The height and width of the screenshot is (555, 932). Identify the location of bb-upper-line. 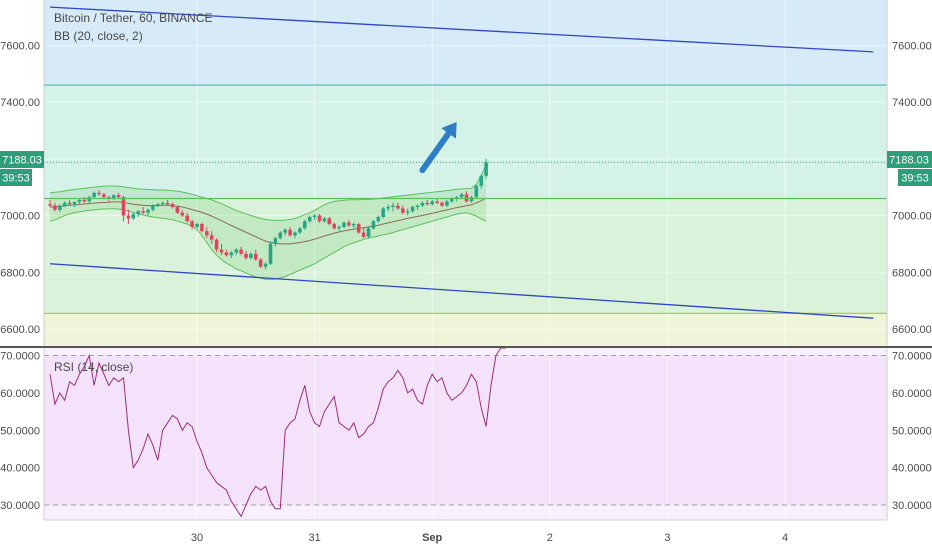
(268, 192).